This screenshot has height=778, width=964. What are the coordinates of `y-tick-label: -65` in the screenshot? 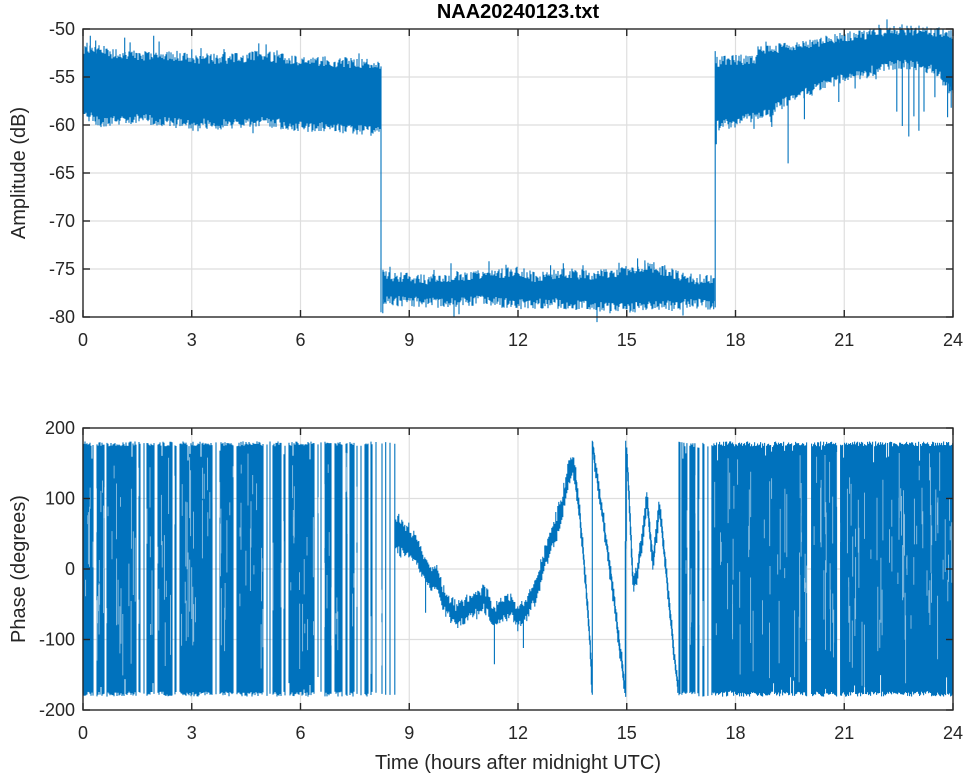 It's located at (62, 173).